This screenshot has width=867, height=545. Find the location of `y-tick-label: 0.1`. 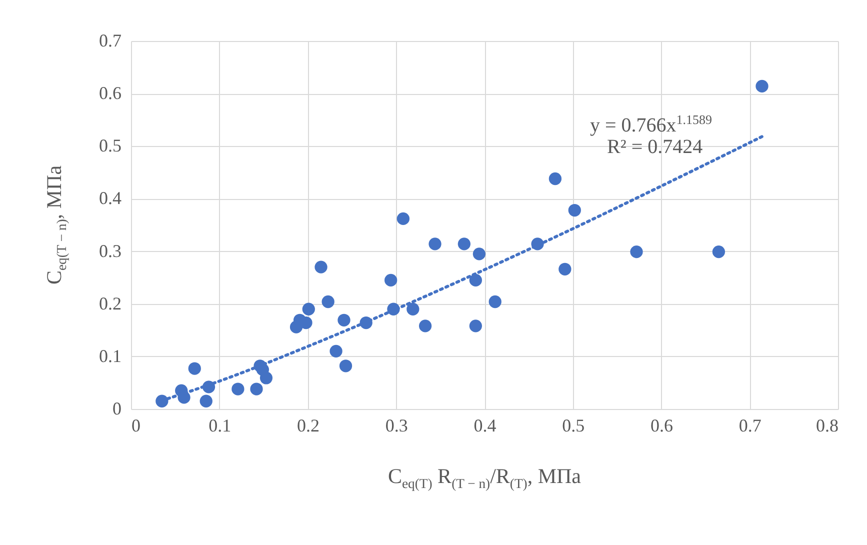

y-tick-label: 0.1 is located at coordinates (110, 356).